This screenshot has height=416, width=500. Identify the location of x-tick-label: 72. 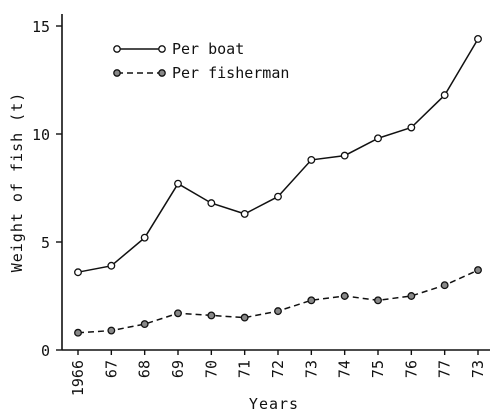
(278, 369).